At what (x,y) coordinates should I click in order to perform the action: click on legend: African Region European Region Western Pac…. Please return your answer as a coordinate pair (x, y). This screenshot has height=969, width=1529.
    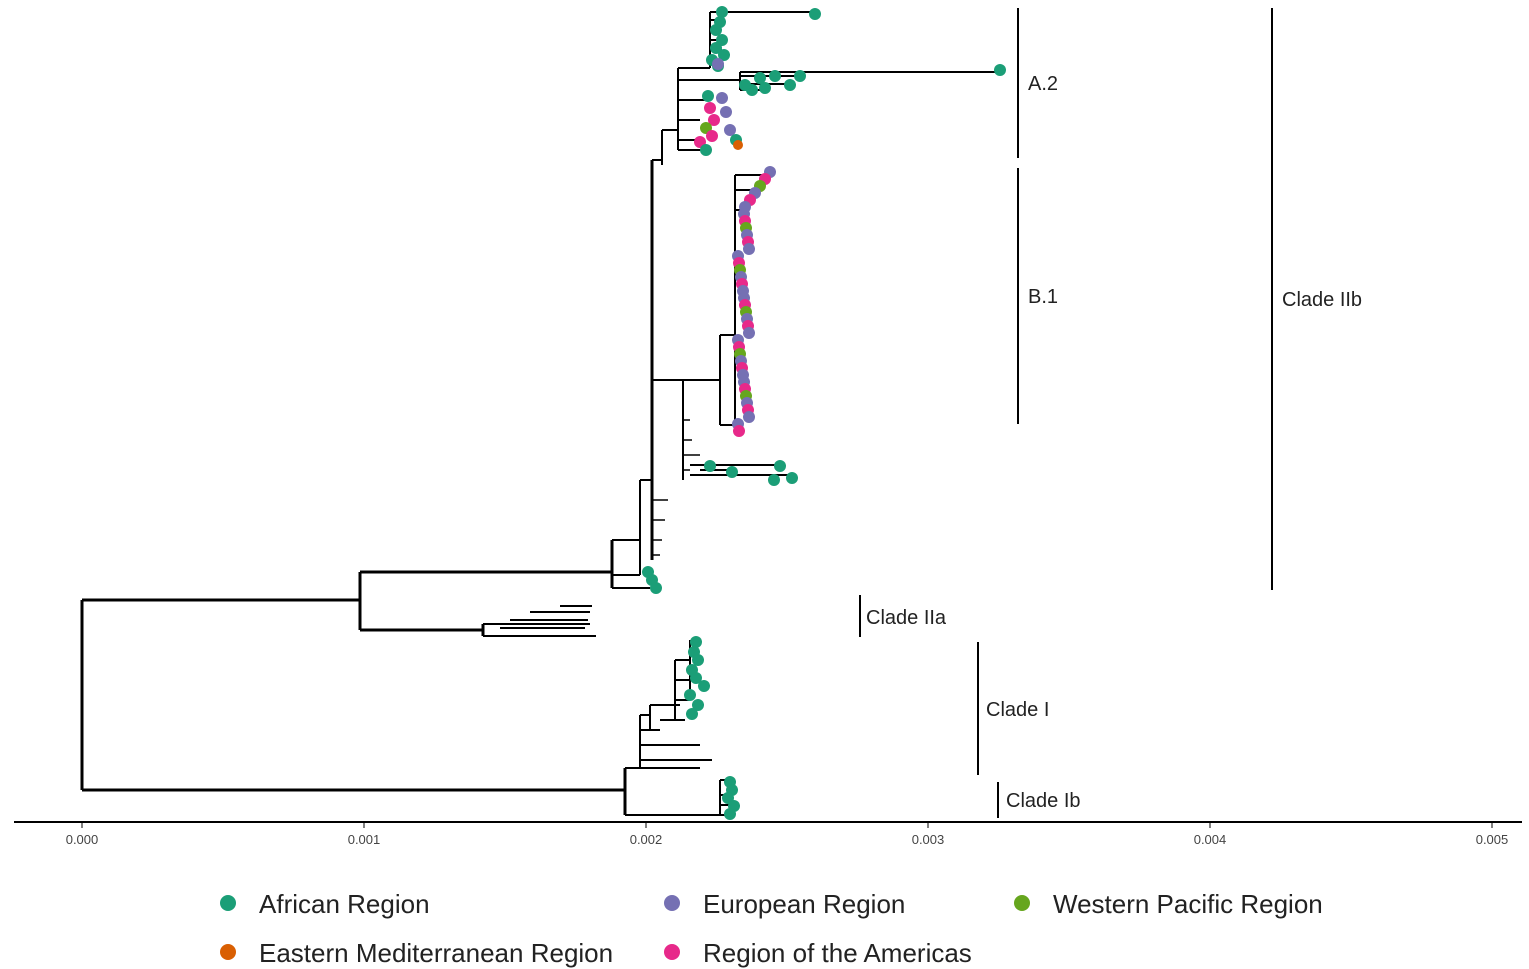
    Looking at the image, I should click on (771, 928).